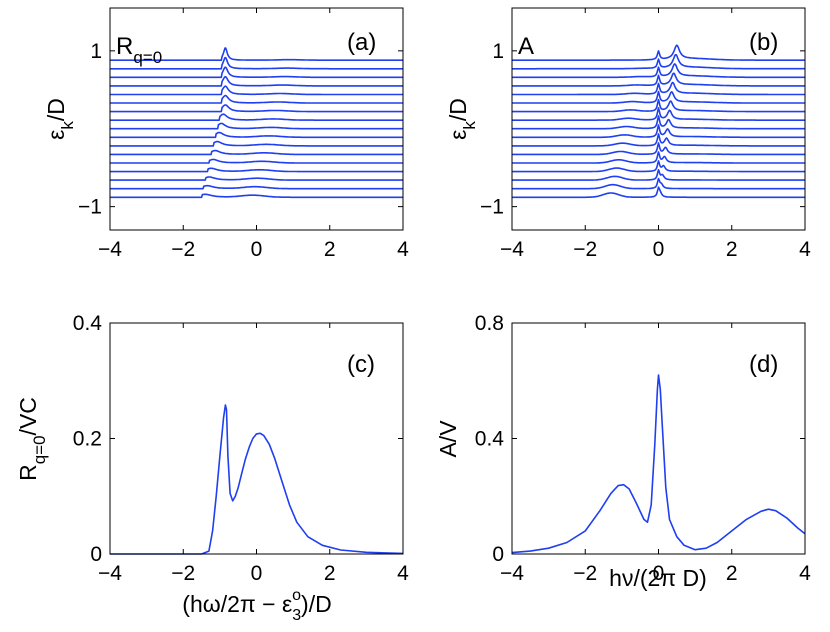  Describe the element at coordinates (96, 51) in the screenshot. I see `panel-a-ytick-label: 1` at that location.